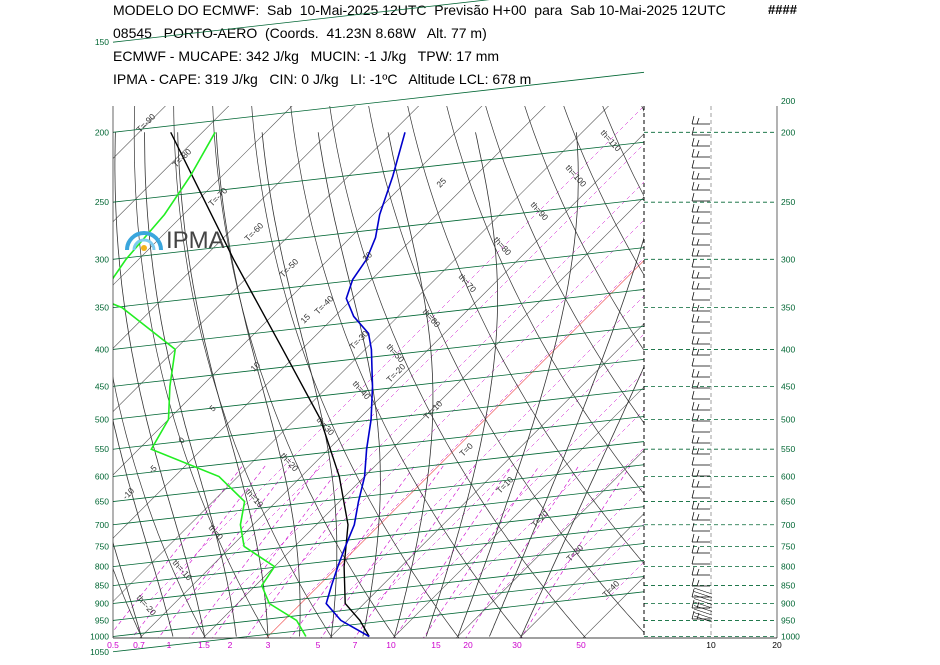 The width and height of the screenshot is (940, 665). Describe the element at coordinates (181, 157) in the screenshot. I see `isotherm-label: T=-80` at that location.